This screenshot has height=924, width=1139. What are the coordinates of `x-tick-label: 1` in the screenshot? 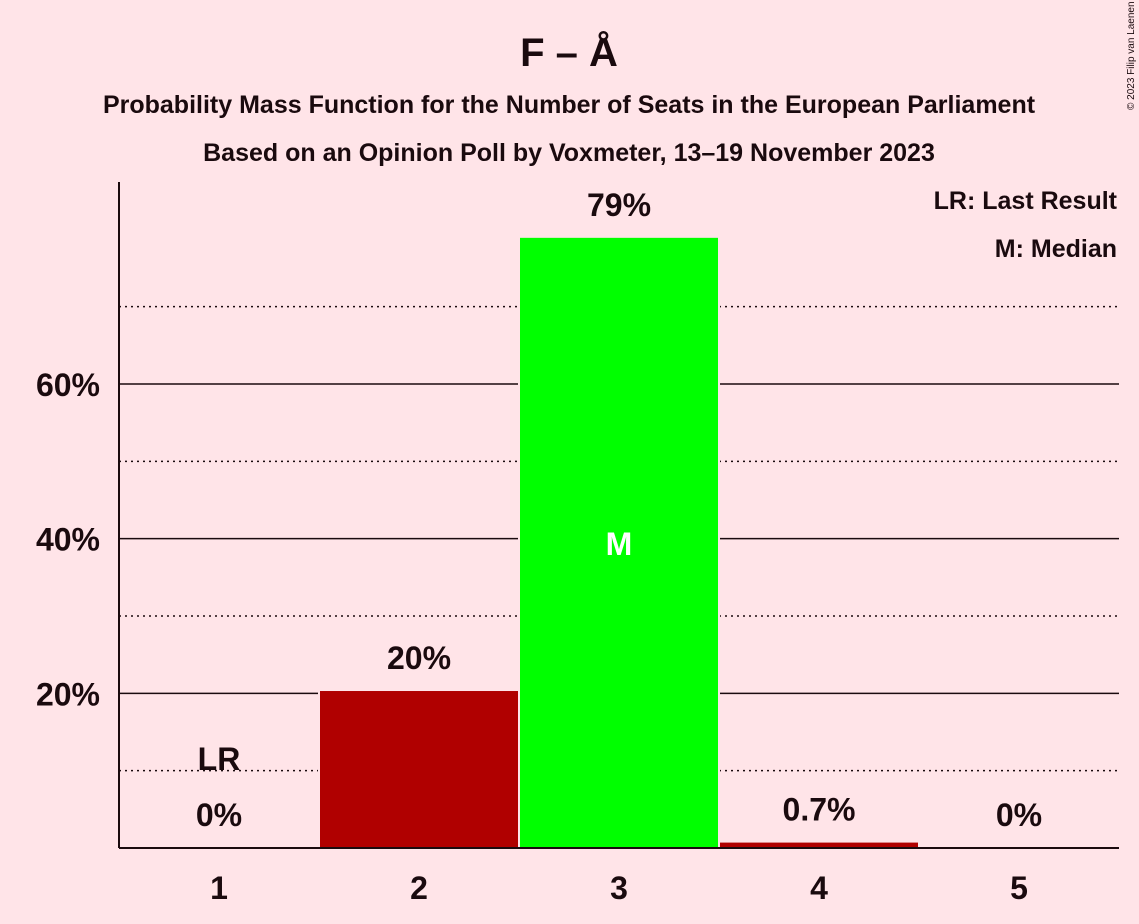 It's located at (219, 888).